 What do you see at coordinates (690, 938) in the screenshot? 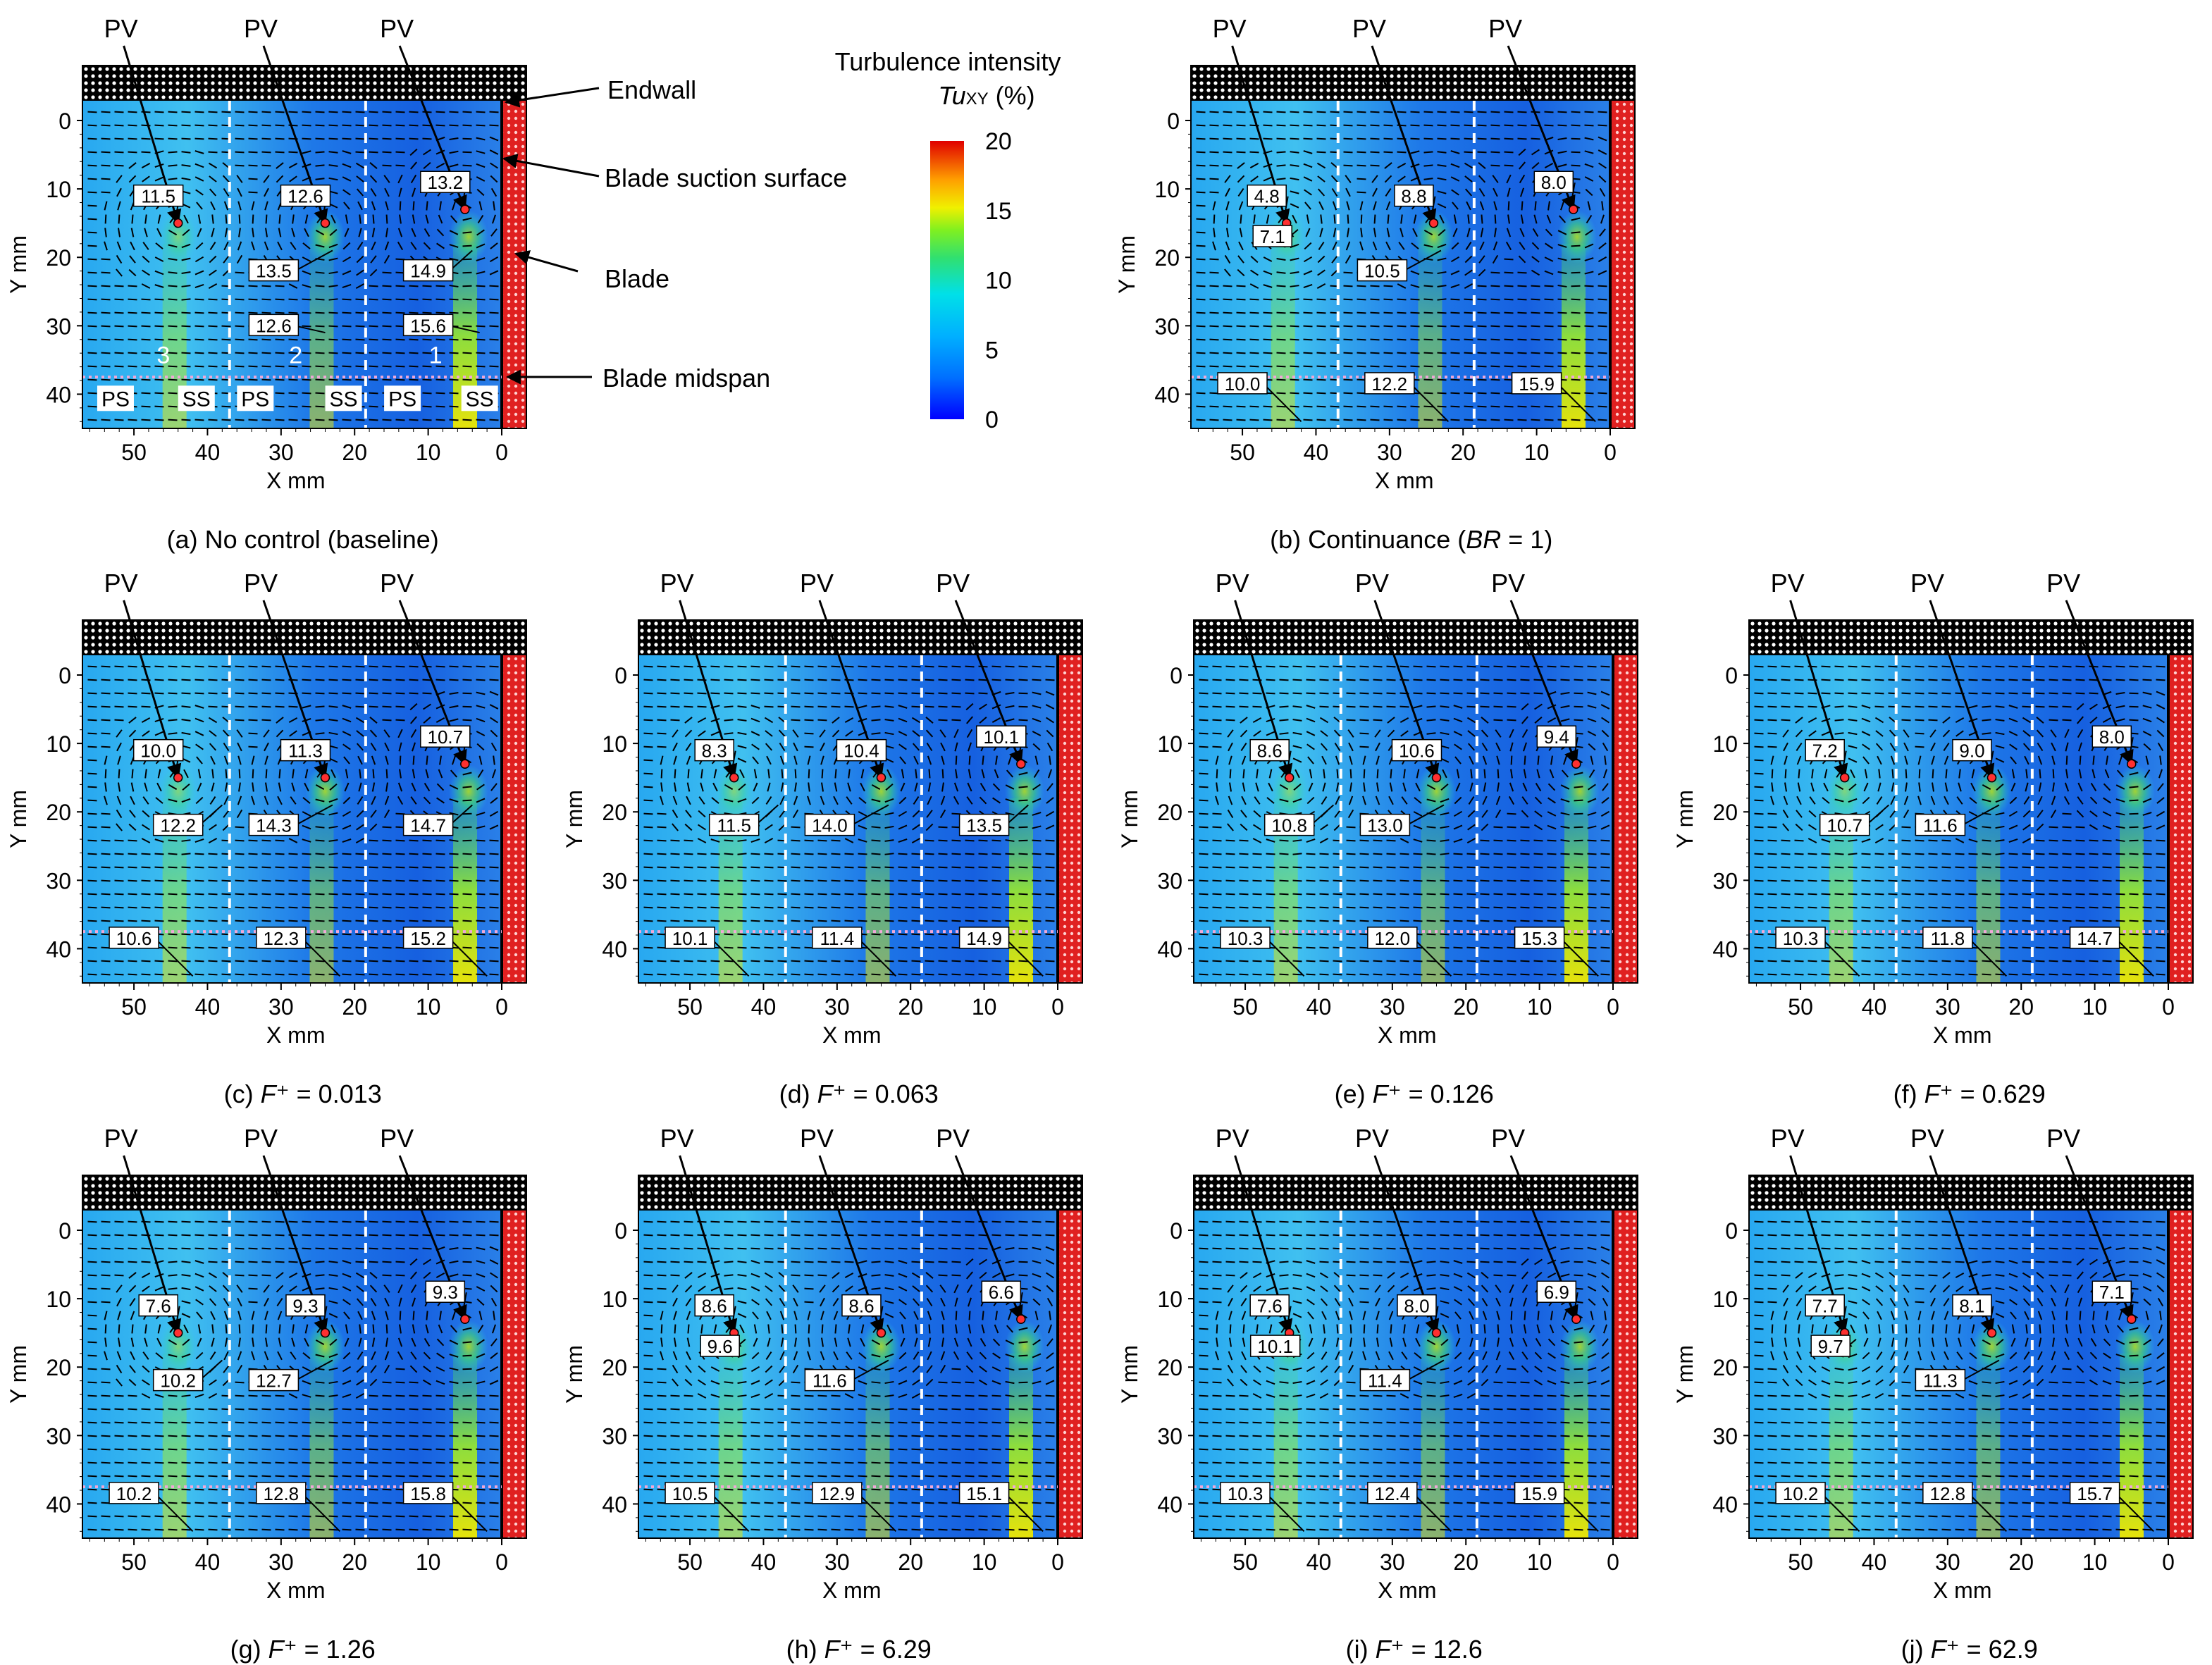
I see `midspan-value: 10.1` at bounding box center [690, 938].